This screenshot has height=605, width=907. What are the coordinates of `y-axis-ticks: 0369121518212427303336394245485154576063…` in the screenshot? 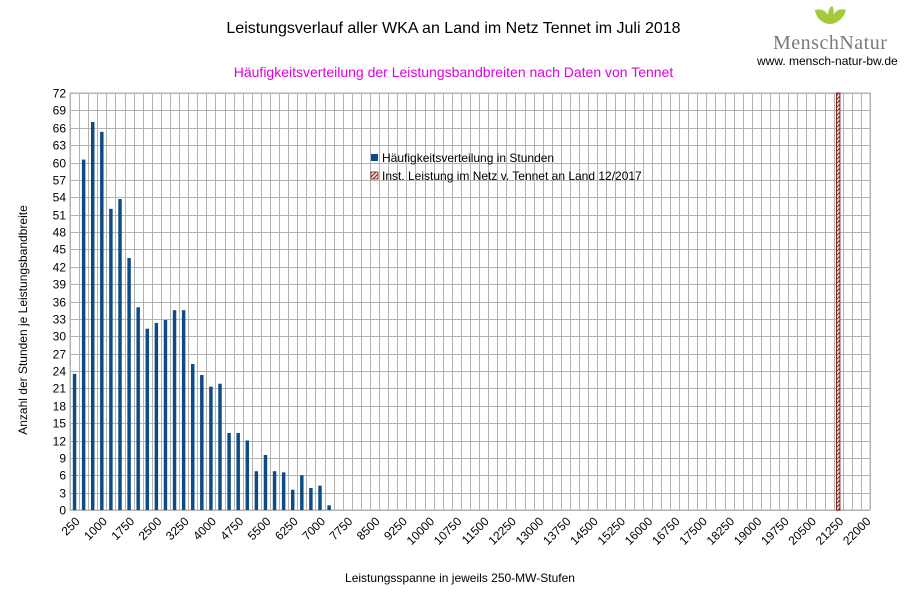 It's located at (60, 302).